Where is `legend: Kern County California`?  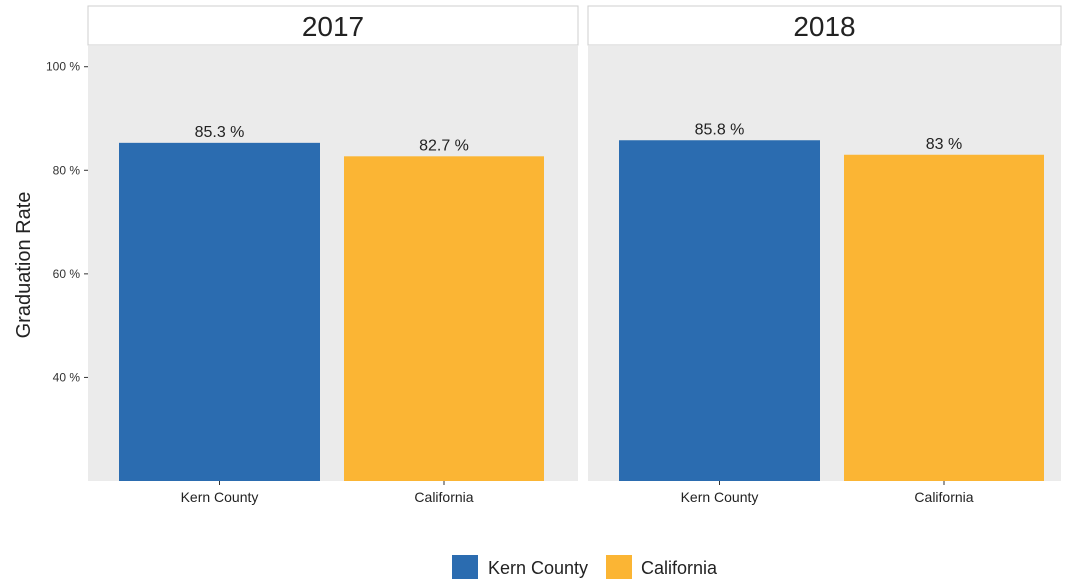 legend: Kern County California is located at coordinates (585, 567).